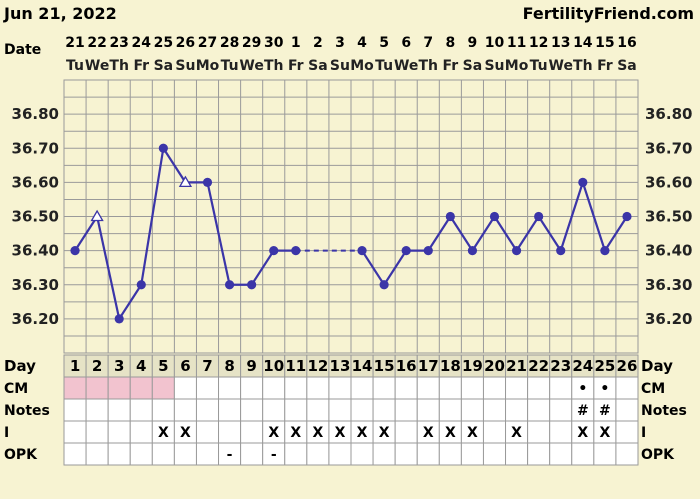 The width and height of the screenshot is (700, 499). Describe the element at coordinates (668, 251) in the screenshot. I see `y-tick-label-right: 36.40` at that location.